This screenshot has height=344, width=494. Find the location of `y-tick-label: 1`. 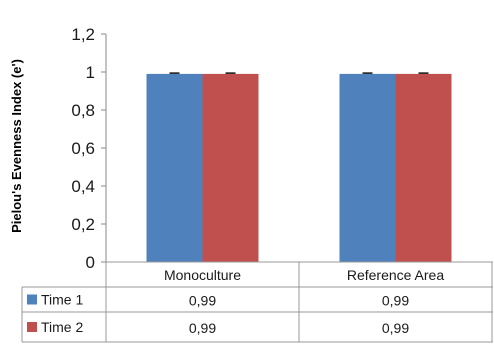

y-tick-label: 1 is located at coordinates (90, 72).